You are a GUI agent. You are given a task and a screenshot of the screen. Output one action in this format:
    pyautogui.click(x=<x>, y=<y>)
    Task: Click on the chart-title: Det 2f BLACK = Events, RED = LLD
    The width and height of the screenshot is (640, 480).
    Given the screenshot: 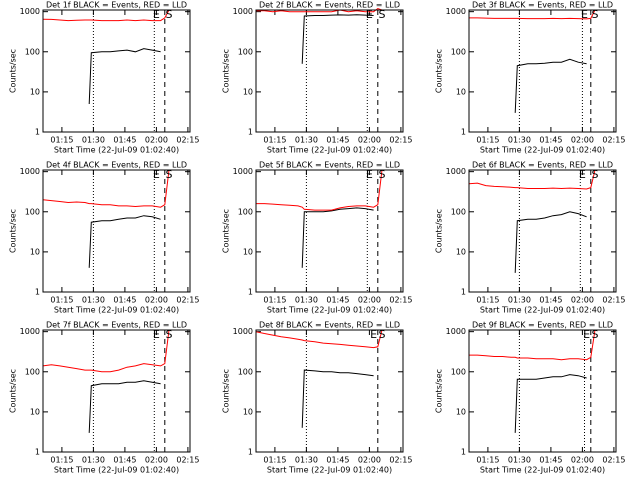 What is the action you would take?
    pyautogui.click(x=329, y=5)
    